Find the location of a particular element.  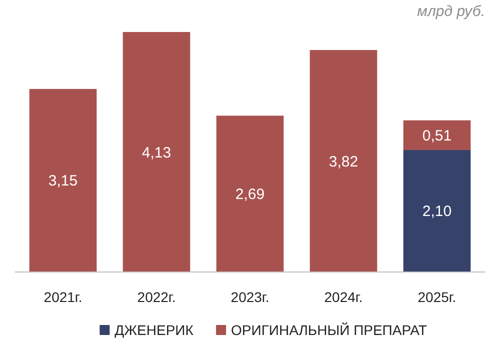

data-label: 0,51 is located at coordinates (437, 135).